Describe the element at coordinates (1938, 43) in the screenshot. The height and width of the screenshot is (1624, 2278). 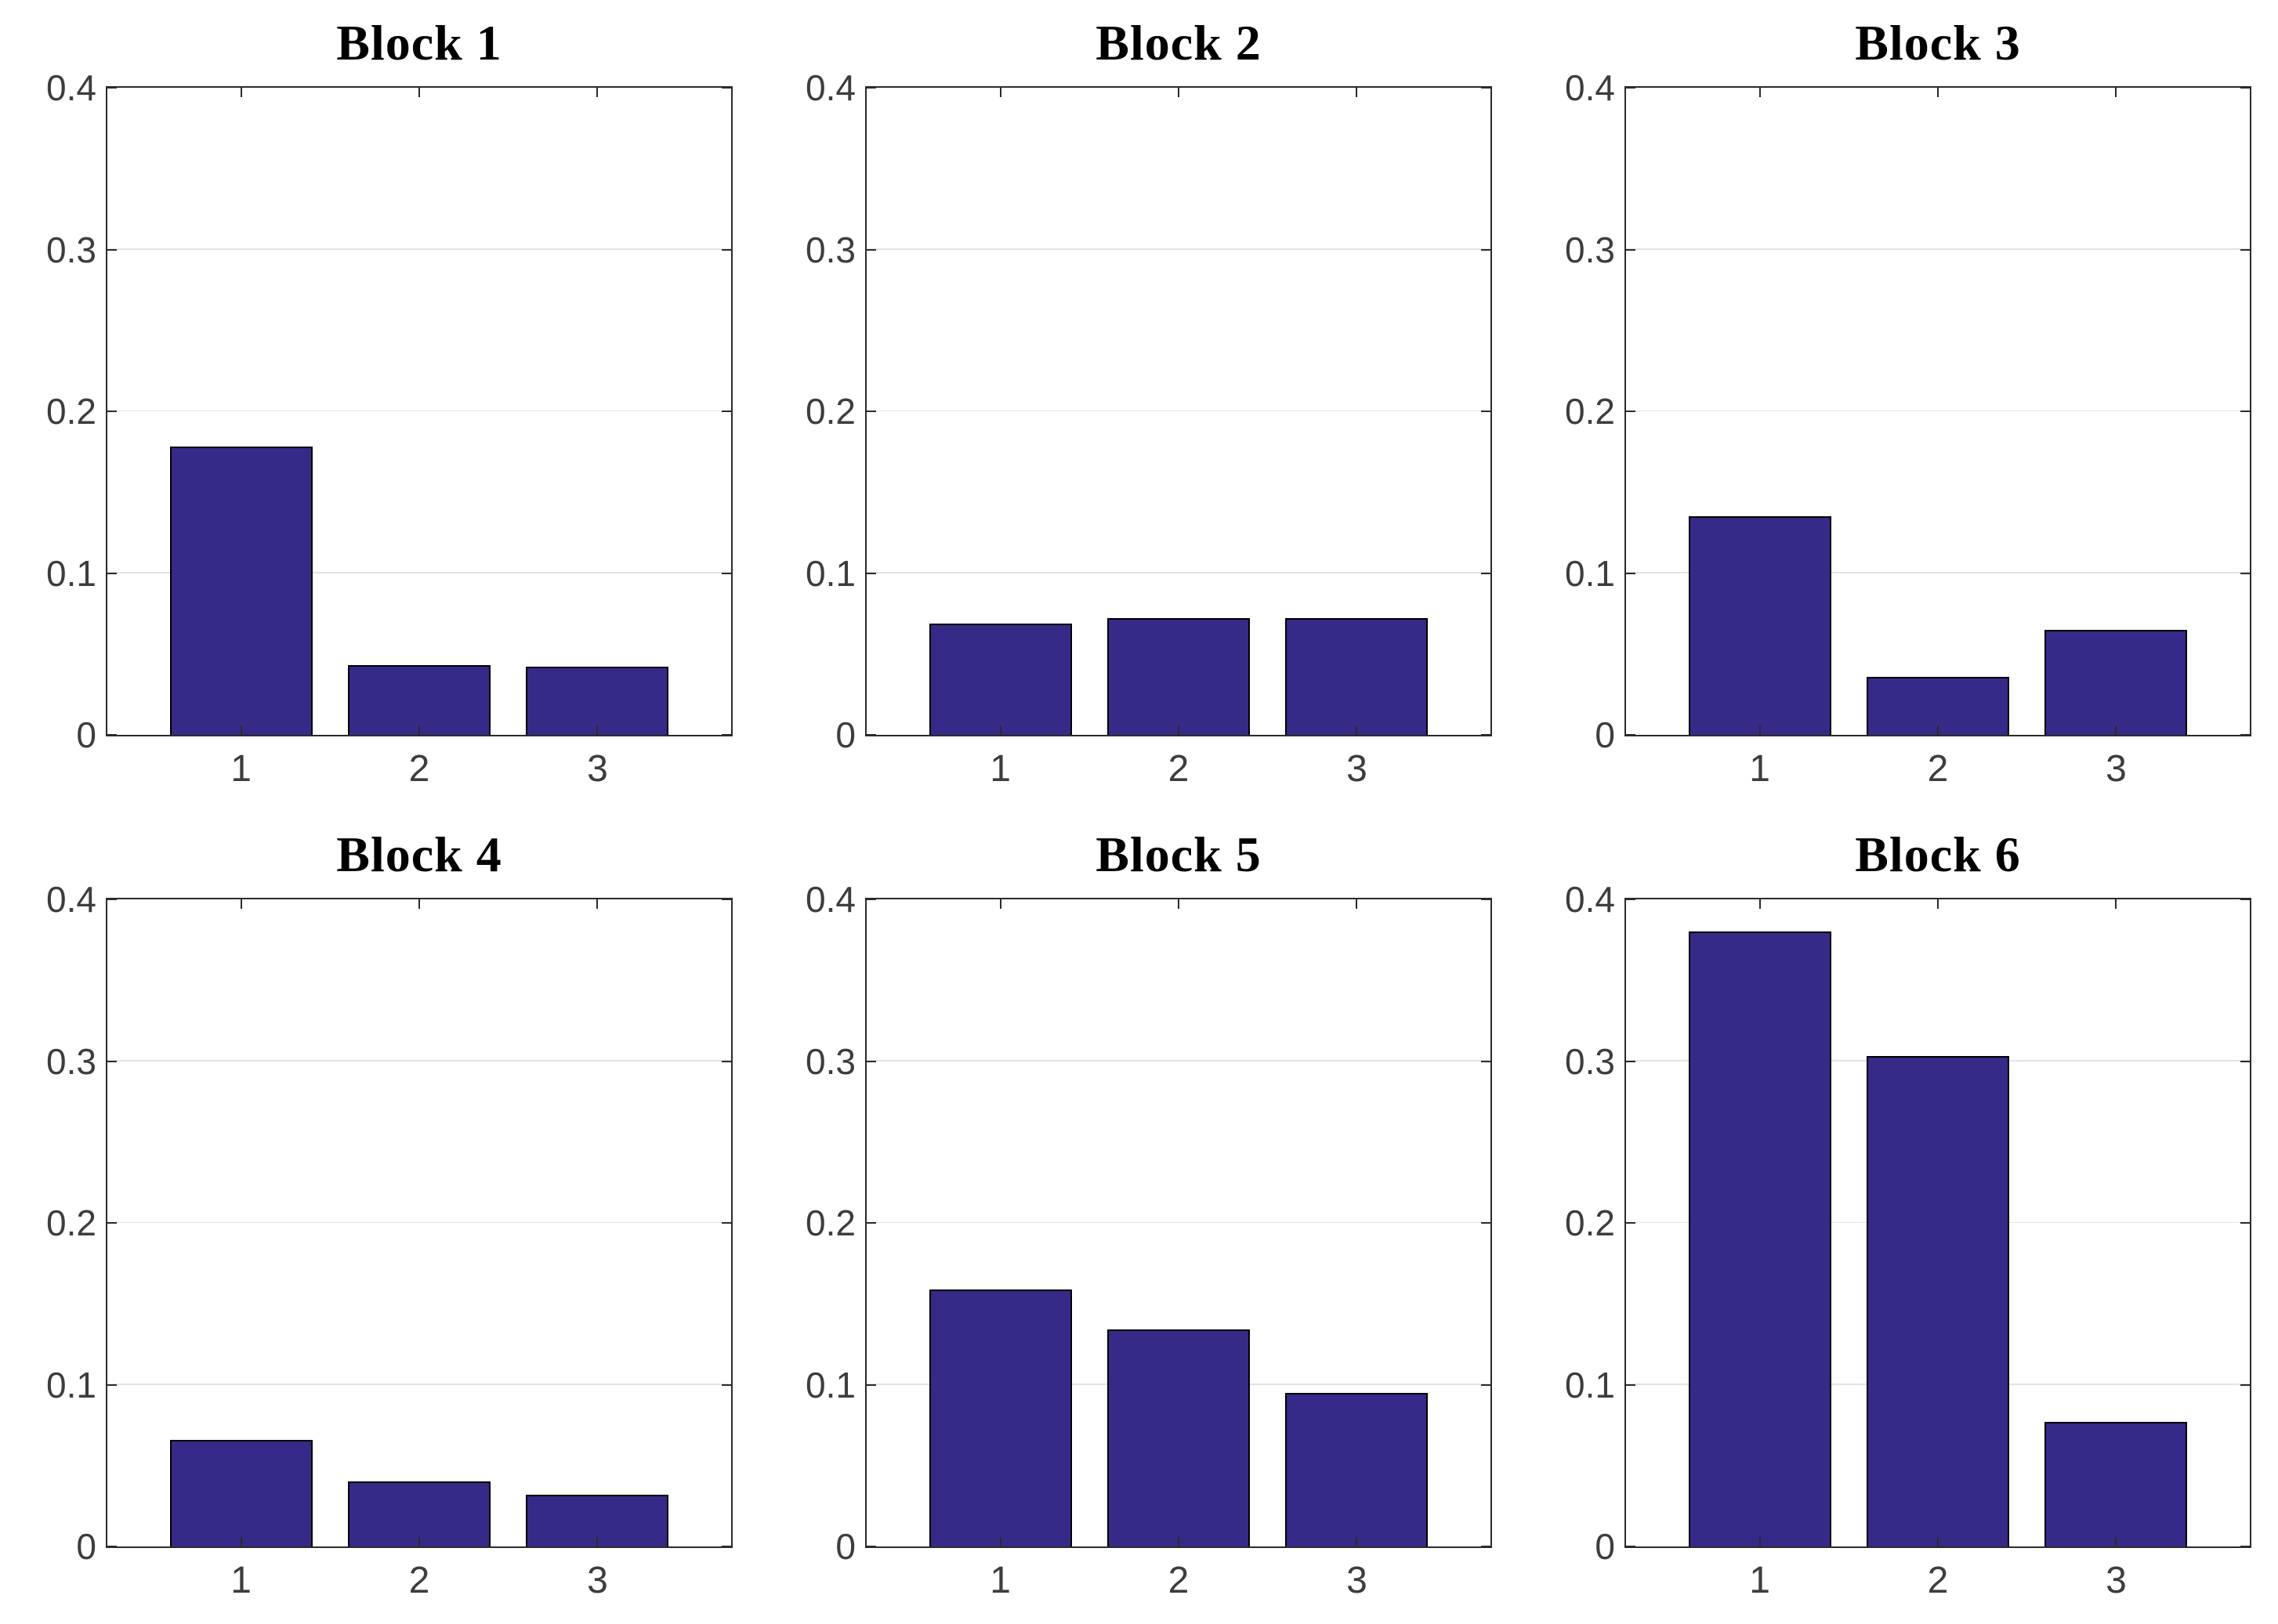
I see `chart-title: Block 3` at that location.